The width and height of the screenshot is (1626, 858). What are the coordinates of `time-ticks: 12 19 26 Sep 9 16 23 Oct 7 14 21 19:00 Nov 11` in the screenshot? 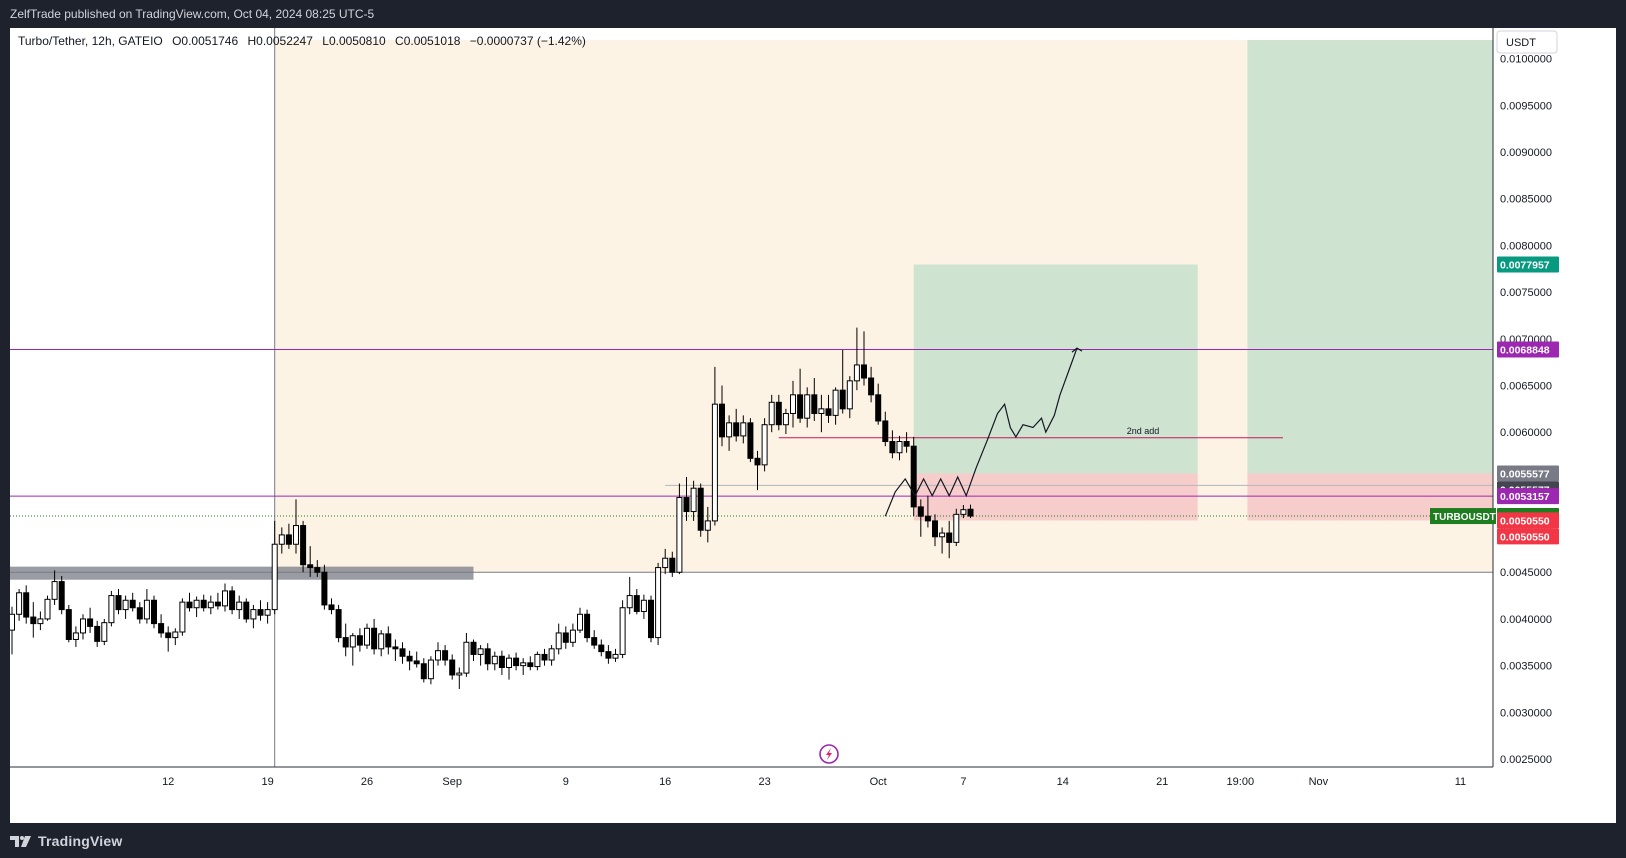 It's located at (814, 782).